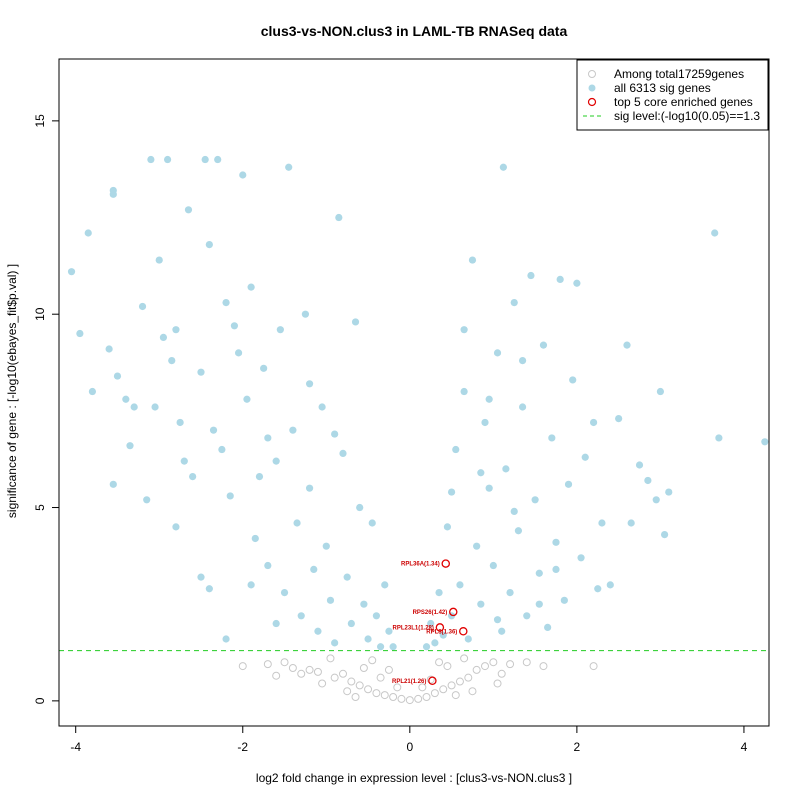  Describe the element at coordinates (679, 74) in the screenshot. I see `legend-label-total: Among total17259genes` at that location.